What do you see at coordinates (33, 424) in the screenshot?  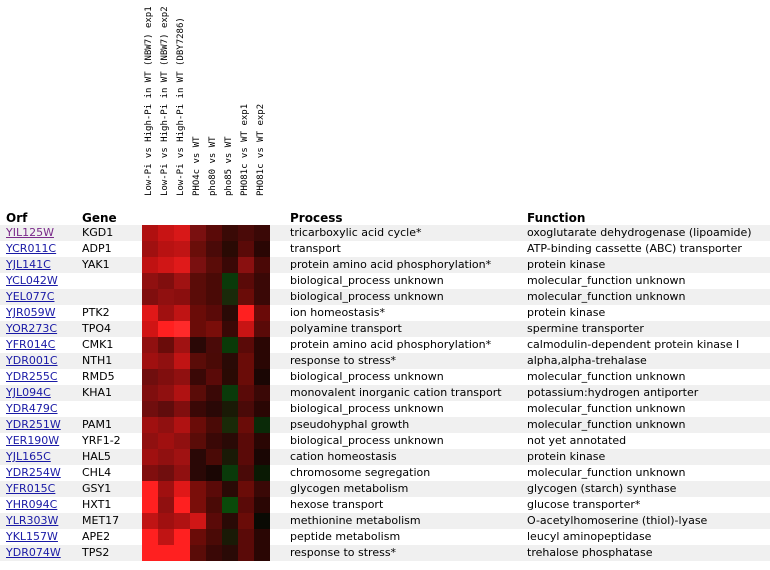 I see `orf-link: YDR251W` at bounding box center [33, 424].